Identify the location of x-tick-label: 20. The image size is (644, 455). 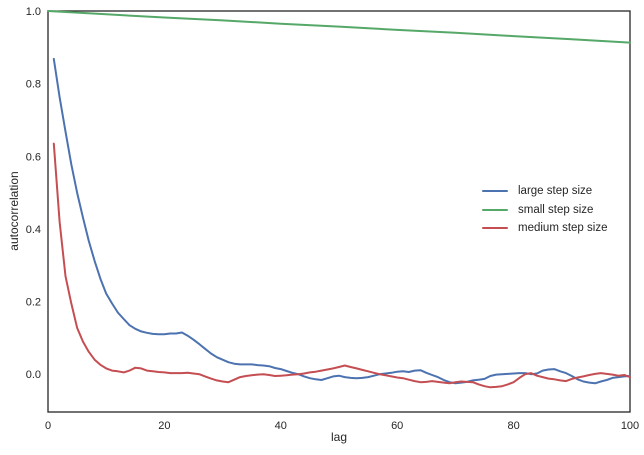
(164, 426).